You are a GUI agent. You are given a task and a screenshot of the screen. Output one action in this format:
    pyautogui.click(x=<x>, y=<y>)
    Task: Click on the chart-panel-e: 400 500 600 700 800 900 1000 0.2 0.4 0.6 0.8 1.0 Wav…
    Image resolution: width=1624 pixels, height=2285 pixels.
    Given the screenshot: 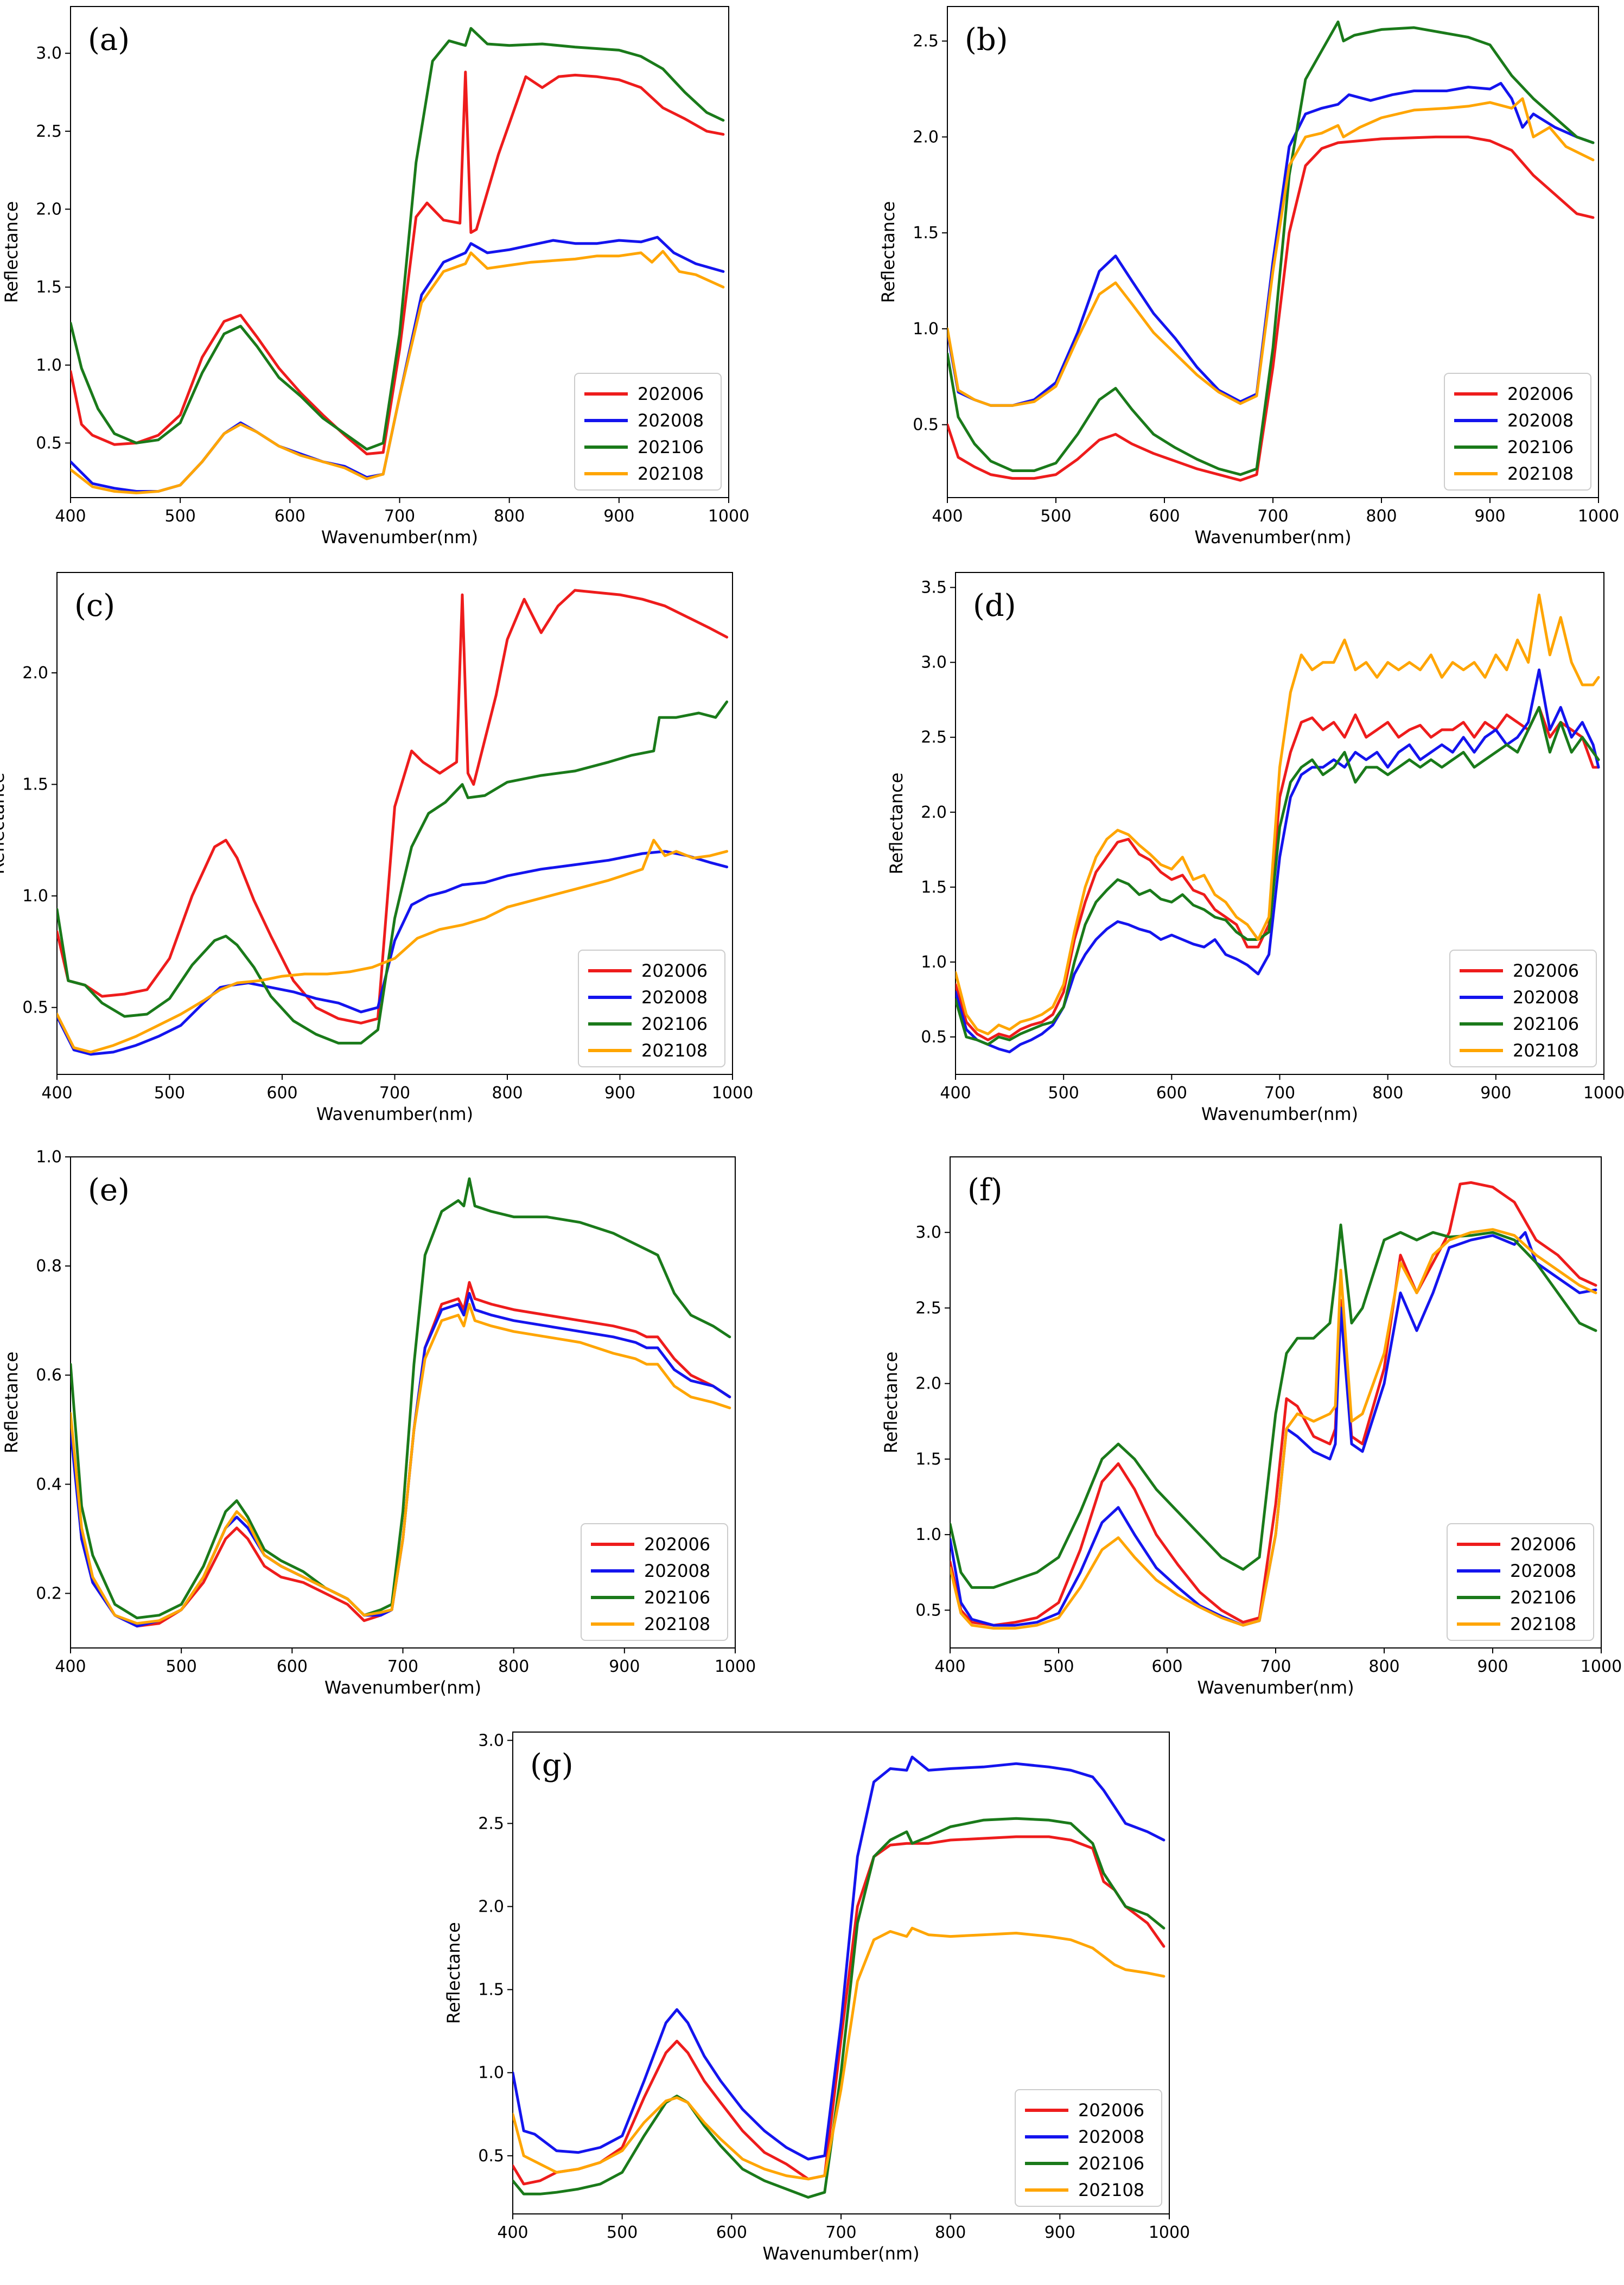 What is the action you would take?
    pyautogui.click(x=378, y=1423)
    